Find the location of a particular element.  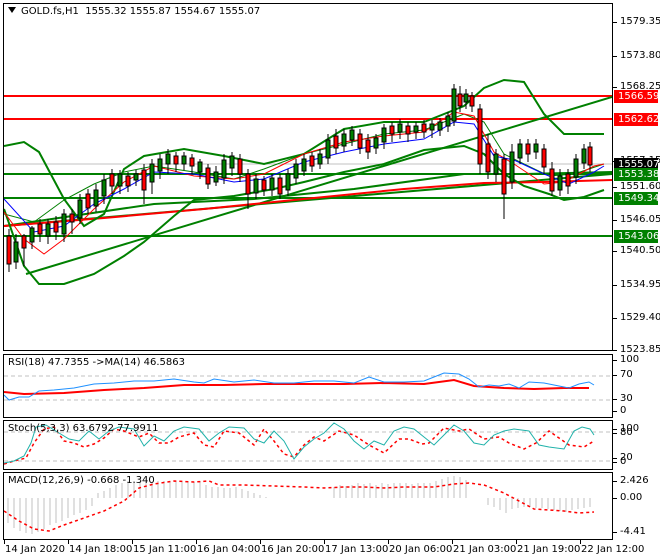

symbol-name: GOLD.fs,H1 is located at coordinates (50, 11).